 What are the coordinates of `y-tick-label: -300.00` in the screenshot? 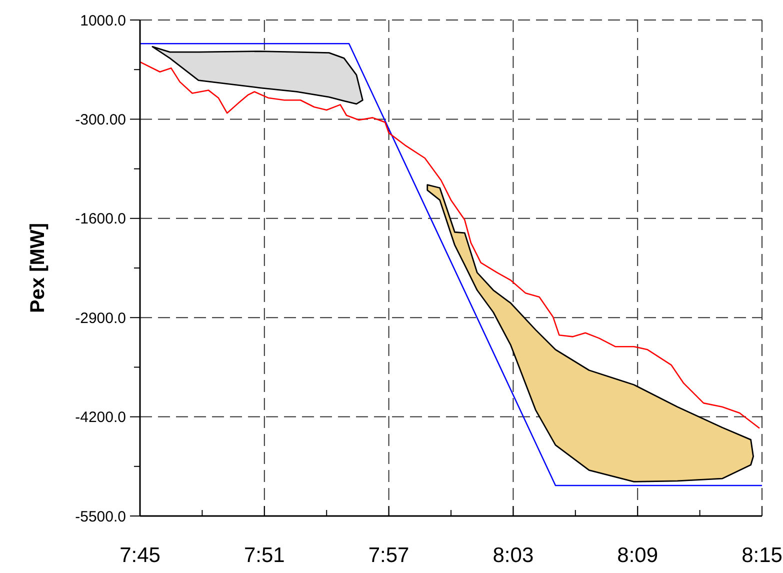 It's located at (100, 119).